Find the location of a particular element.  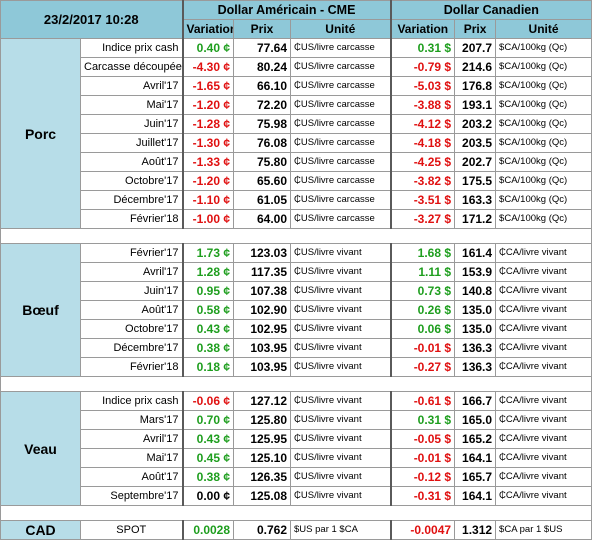

cad-price: 203.5 is located at coordinates (475, 143).